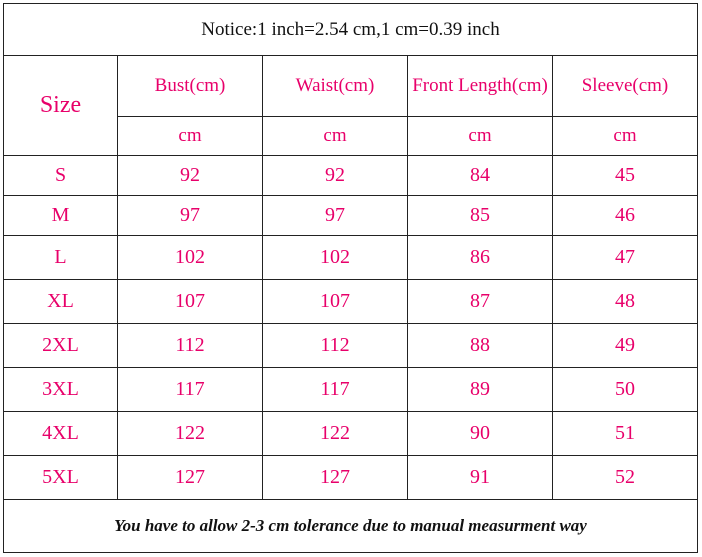 The width and height of the screenshot is (702, 557). I want to click on size-cell: S, so click(60, 175).